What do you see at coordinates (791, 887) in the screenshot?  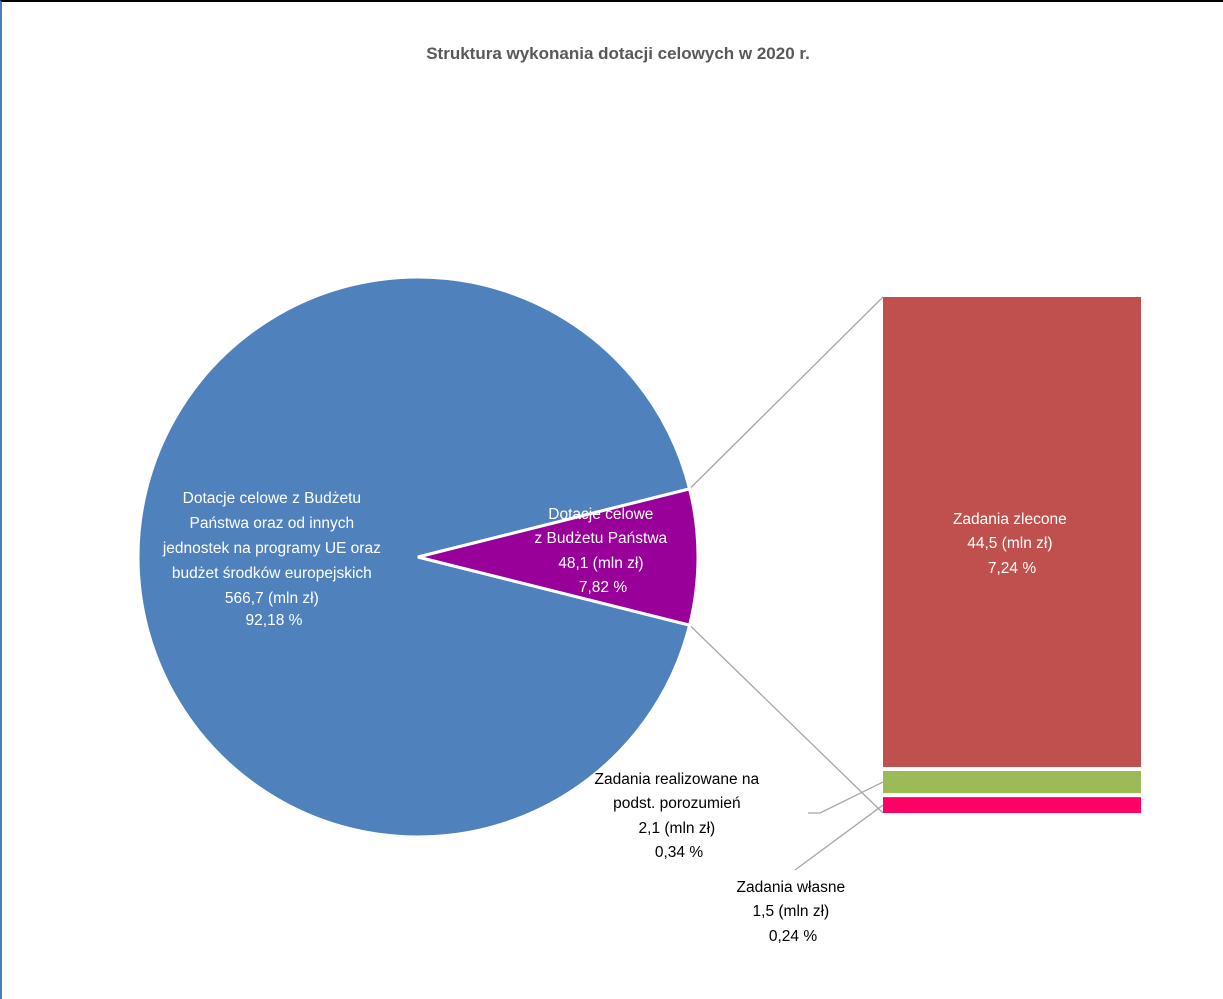 I see `bar-label-wlasne-line: Zadania własne` at bounding box center [791, 887].